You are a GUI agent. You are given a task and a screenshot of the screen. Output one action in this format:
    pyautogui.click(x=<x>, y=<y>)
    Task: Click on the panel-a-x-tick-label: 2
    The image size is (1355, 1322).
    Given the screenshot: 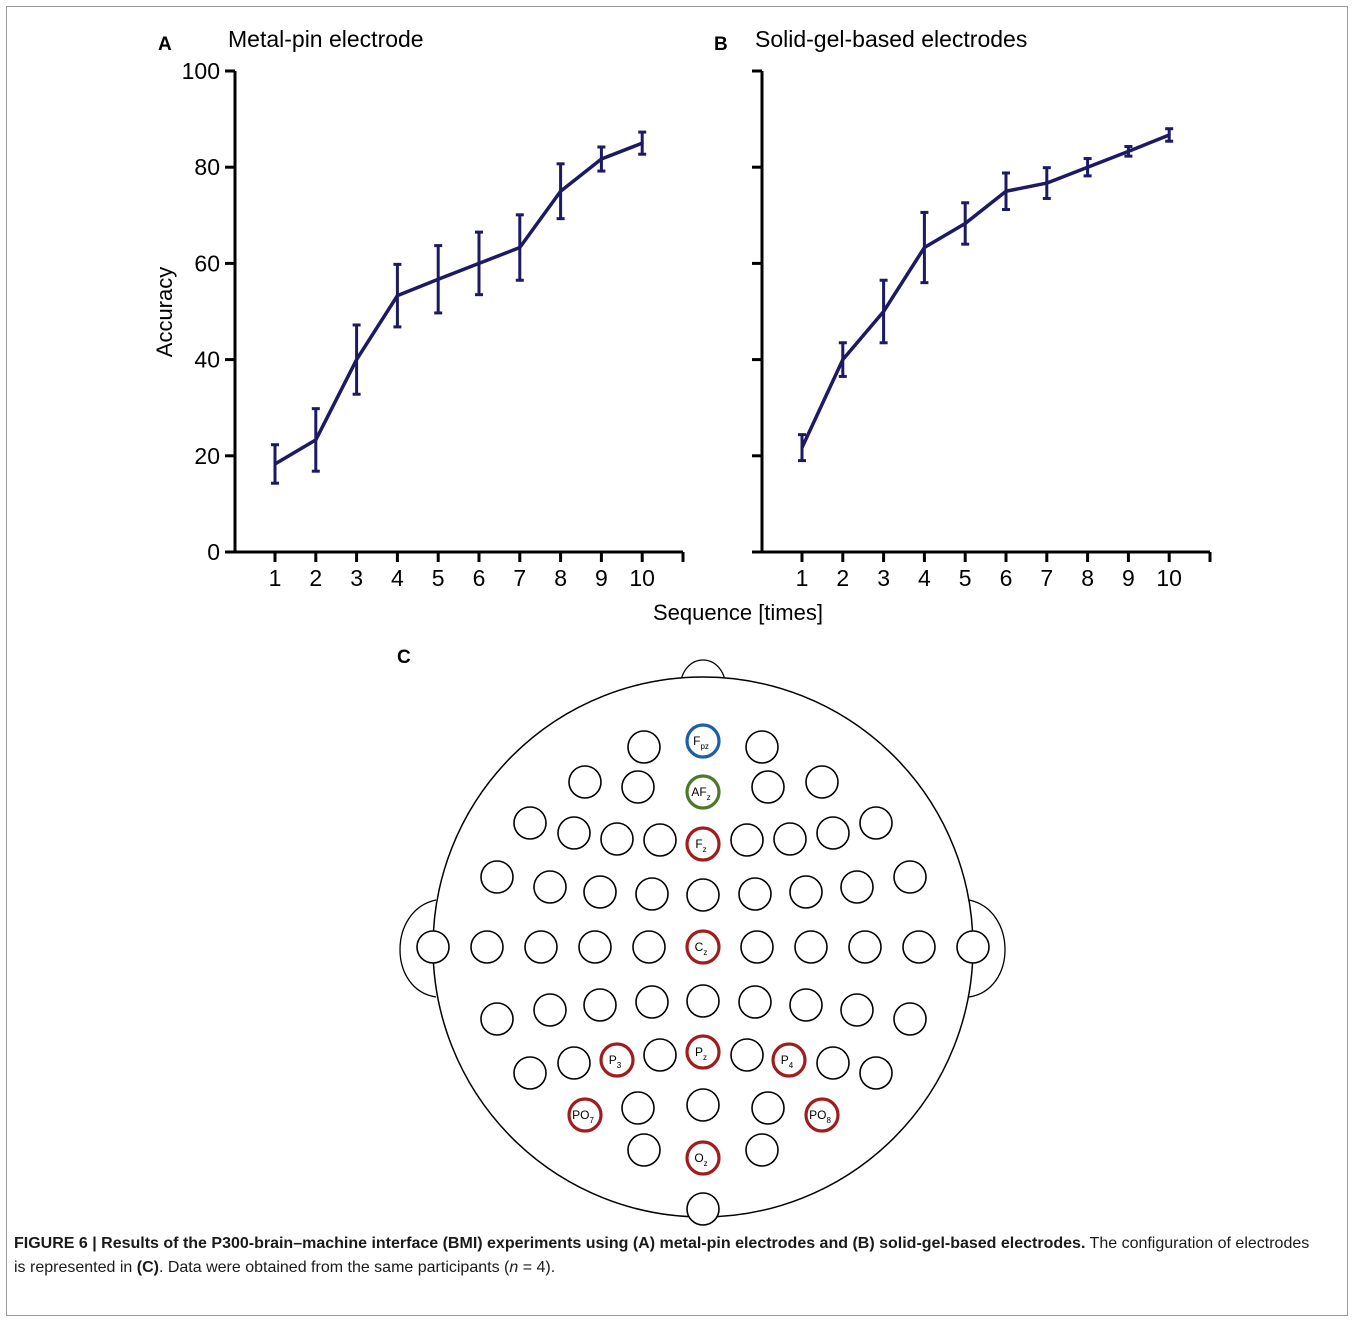 What is the action you would take?
    pyautogui.click(x=315, y=578)
    